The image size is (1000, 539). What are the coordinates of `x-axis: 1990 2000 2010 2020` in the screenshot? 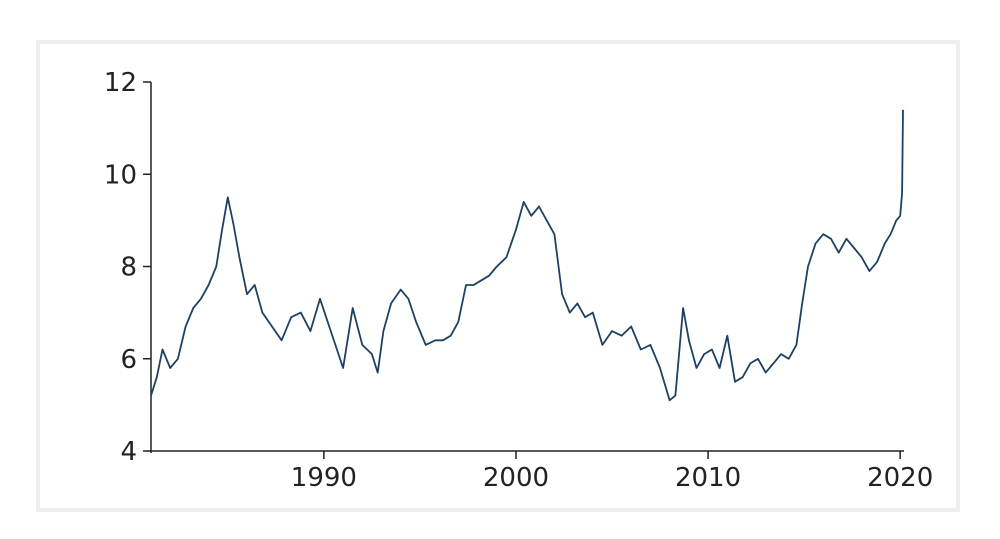 It's located at (542, 471).